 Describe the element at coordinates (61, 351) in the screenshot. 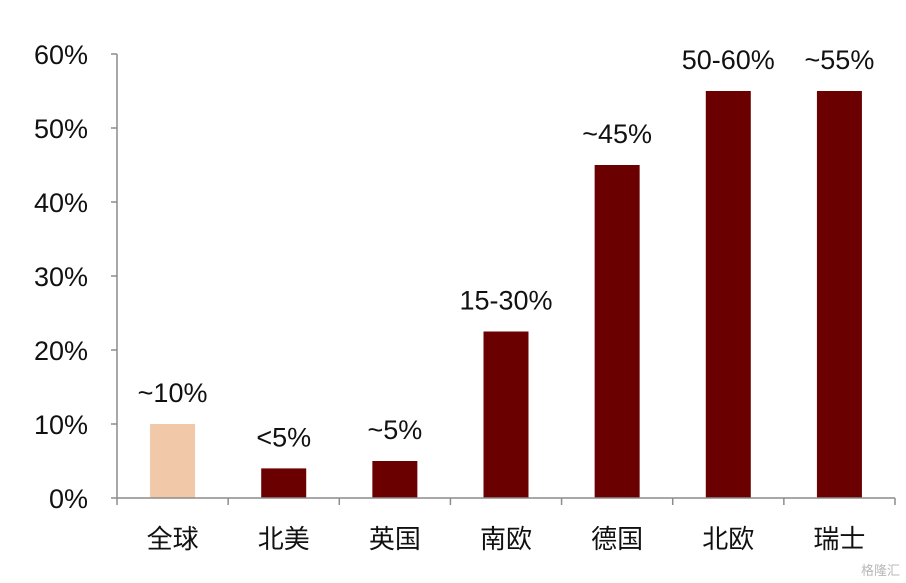

I see `y-tick-label: 20%` at that location.